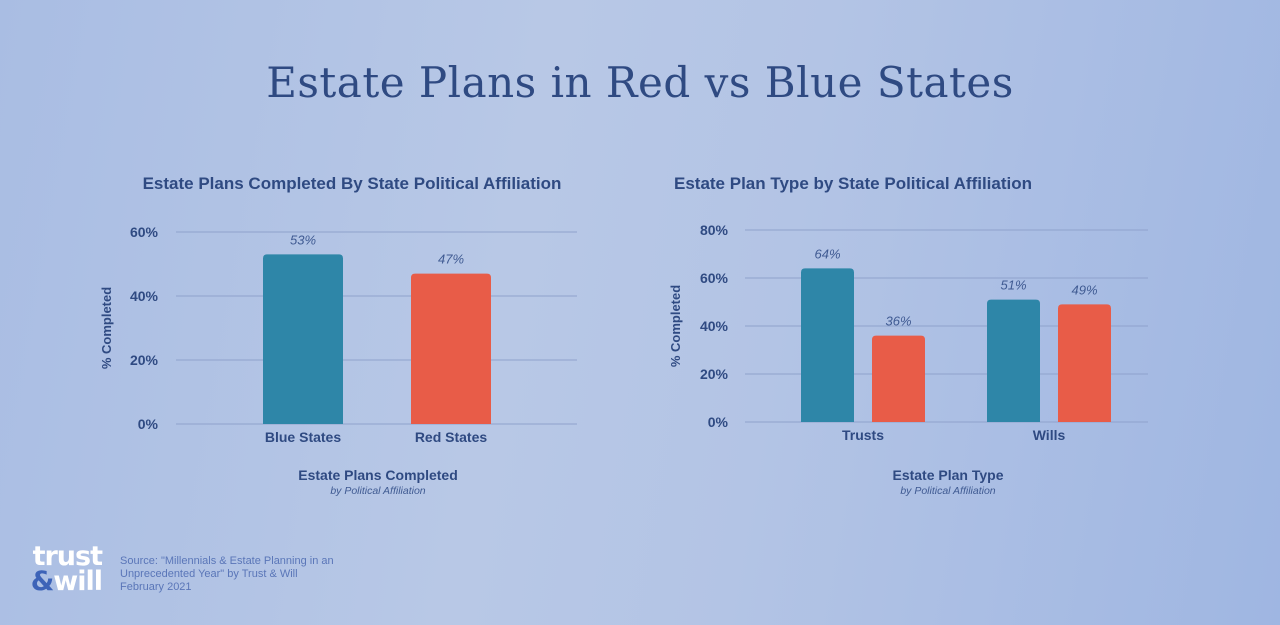 This screenshot has height=625, width=1280. Describe the element at coordinates (863, 435) in the screenshot. I see `x-tick-label: Trusts` at that location.